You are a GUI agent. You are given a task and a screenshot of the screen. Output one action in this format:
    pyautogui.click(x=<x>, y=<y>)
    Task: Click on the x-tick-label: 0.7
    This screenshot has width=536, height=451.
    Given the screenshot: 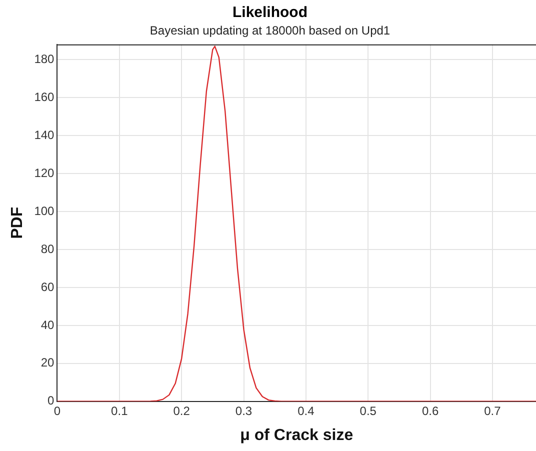 What is the action you would take?
    pyautogui.click(x=493, y=411)
    